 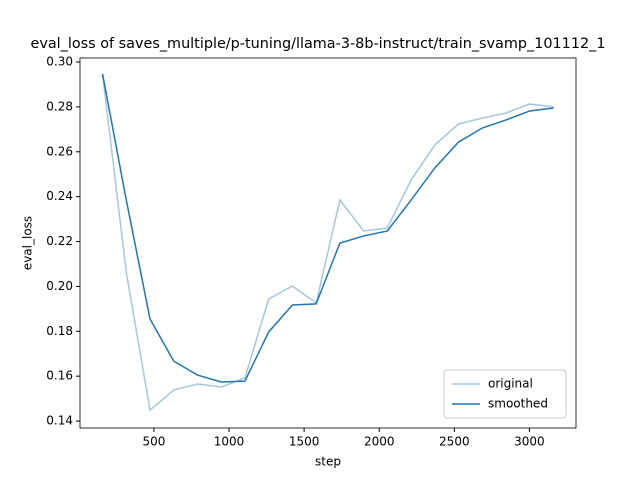 What do you see at coordinates (28, 243) in the screenshot?
I see `y-axis-label: eval_loss` at bounding box center [28, 243].